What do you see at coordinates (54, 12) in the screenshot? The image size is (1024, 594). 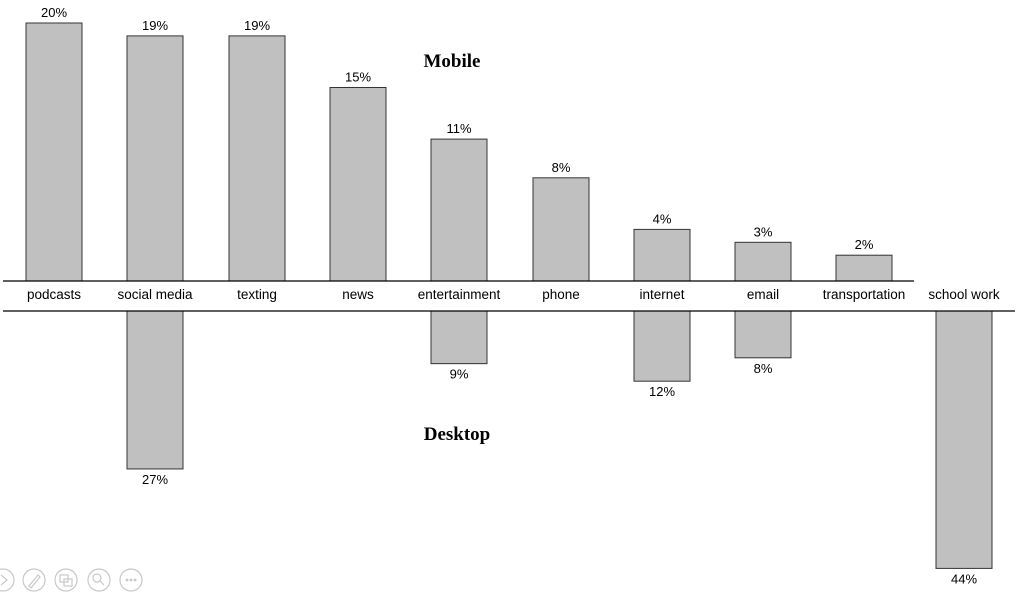 I see `mobile-value-label: 20%` at bounding box center [54, 12].